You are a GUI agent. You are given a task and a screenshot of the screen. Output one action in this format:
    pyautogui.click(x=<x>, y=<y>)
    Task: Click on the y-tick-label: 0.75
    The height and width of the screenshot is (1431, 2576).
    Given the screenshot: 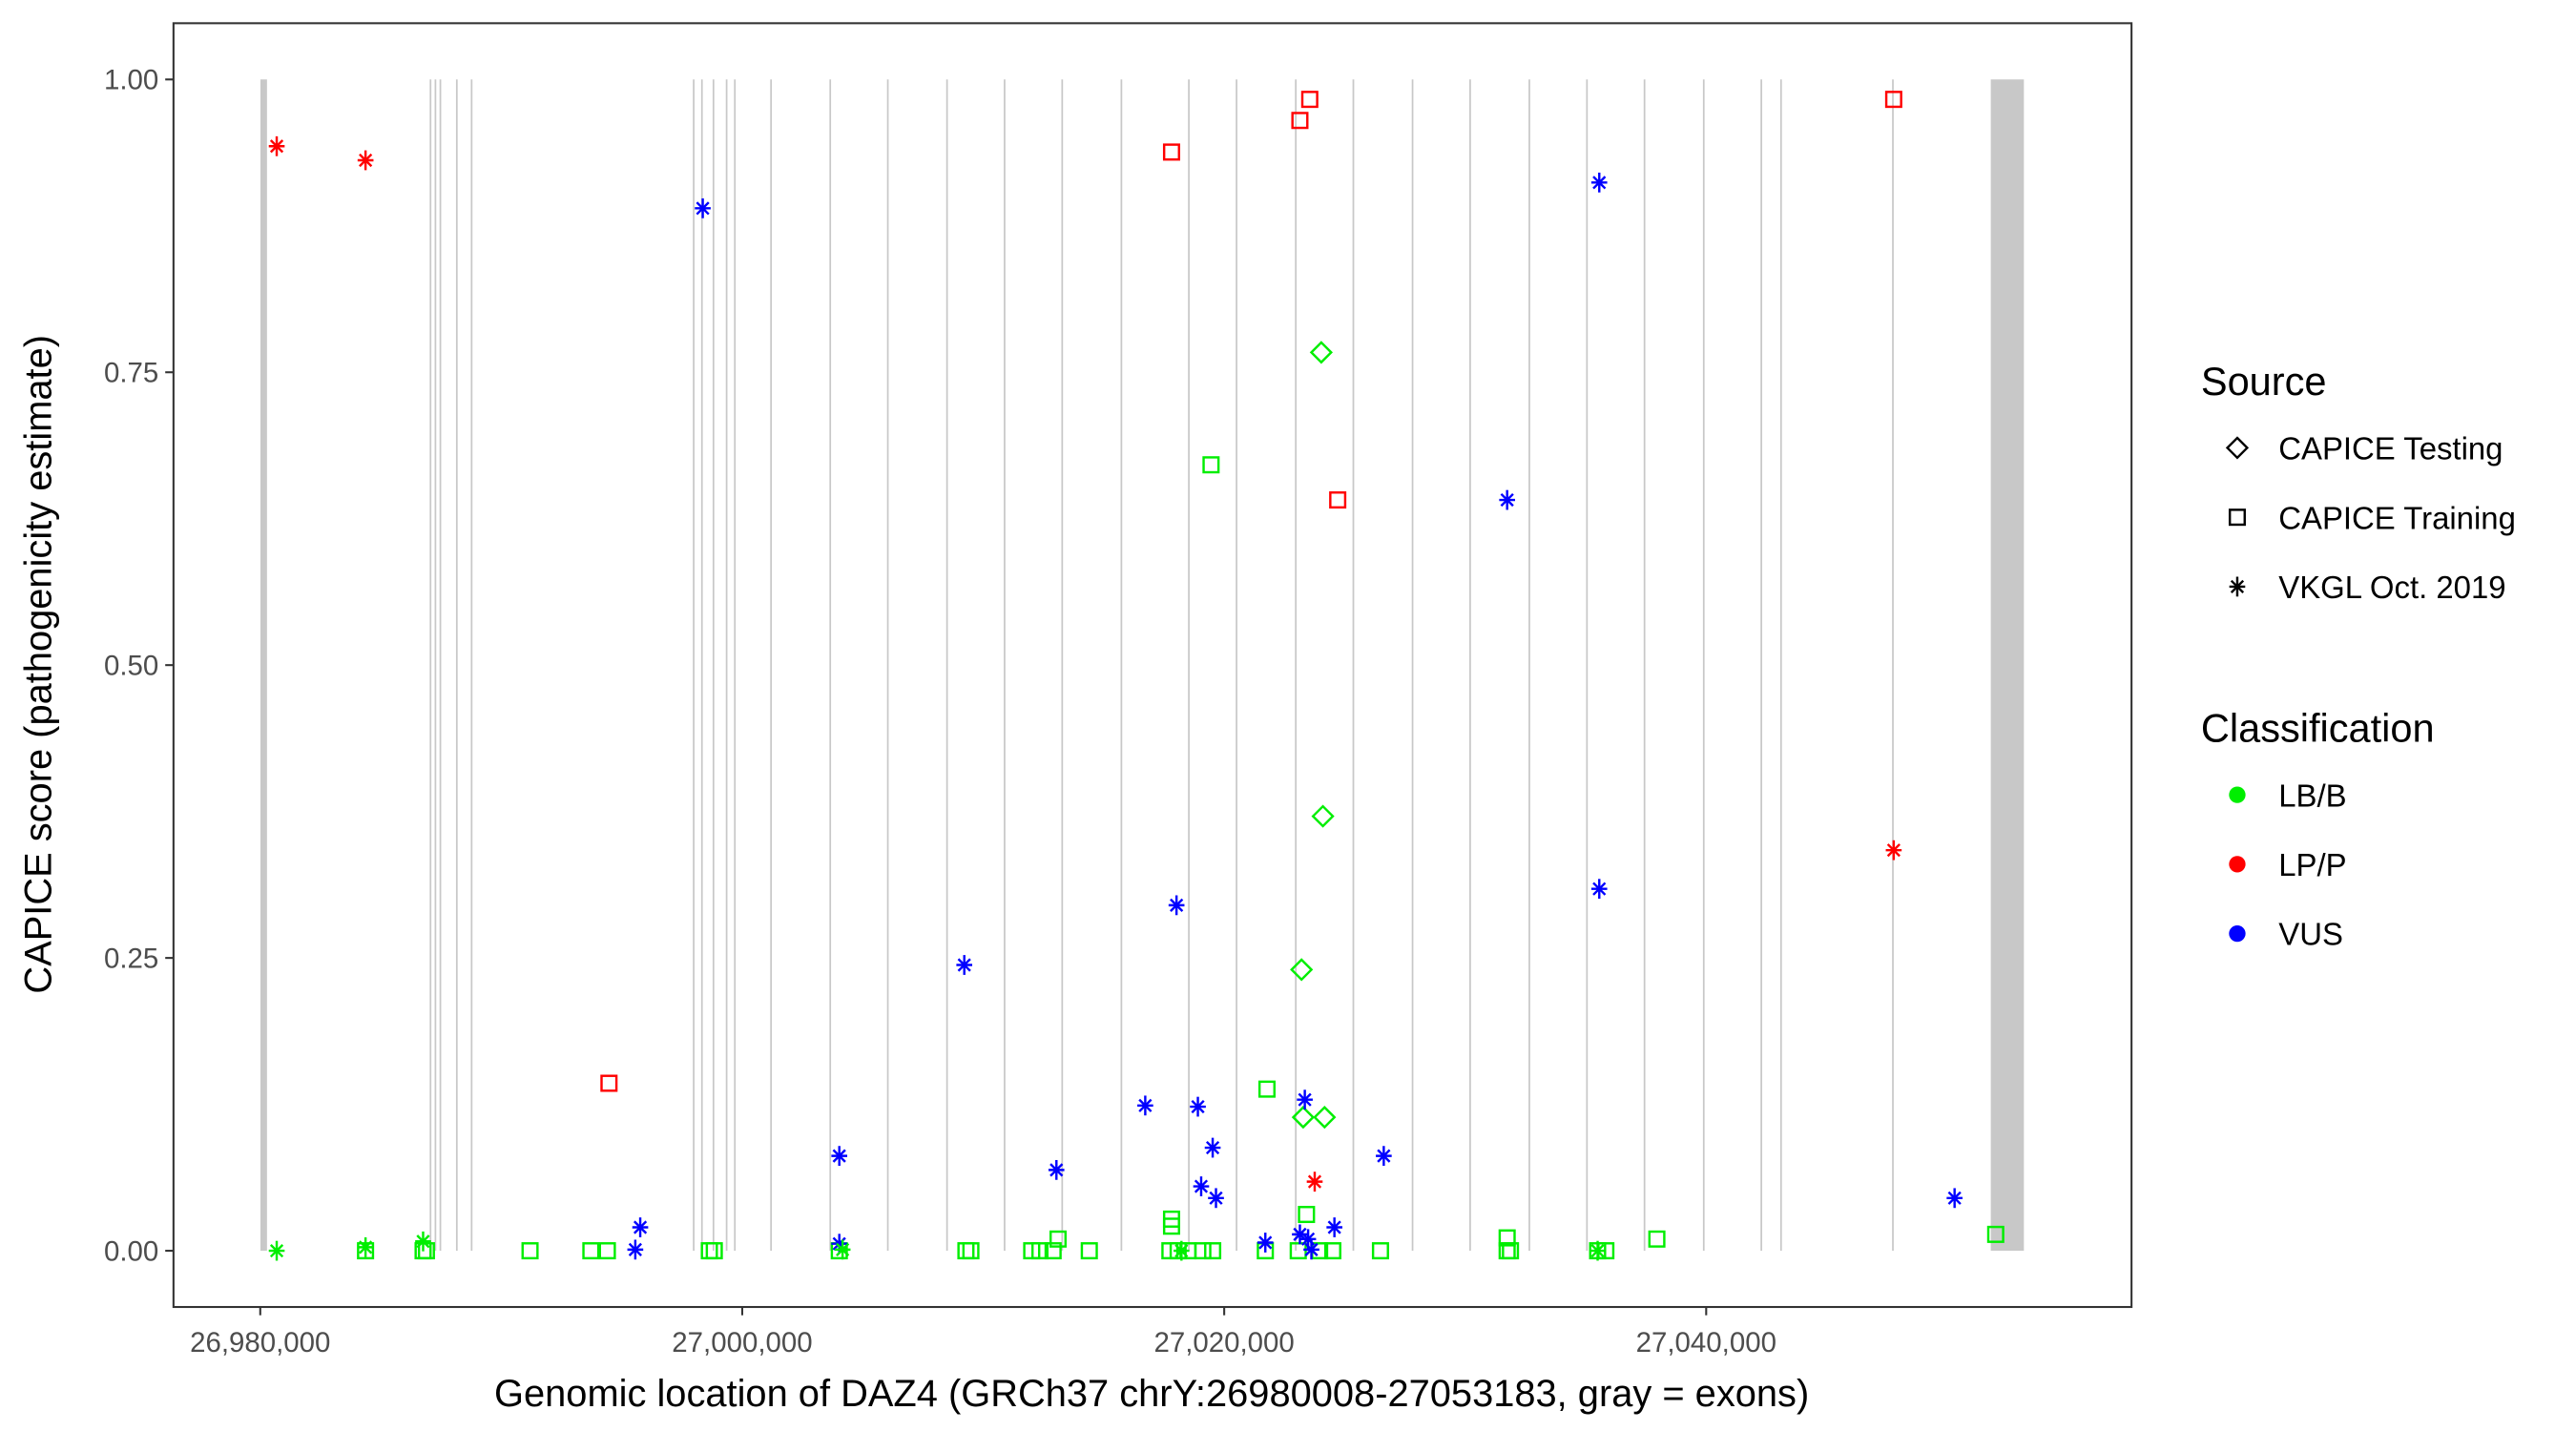 What is the action you would take?
    pyautogui.click(x=131, y=373)
    